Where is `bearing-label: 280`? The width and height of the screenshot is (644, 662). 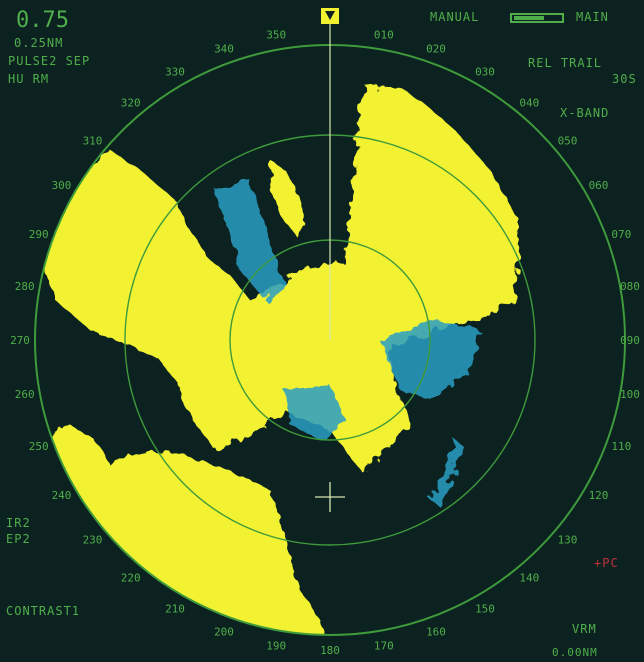
bearing-label: 280 is located at coordinates (25, 286).